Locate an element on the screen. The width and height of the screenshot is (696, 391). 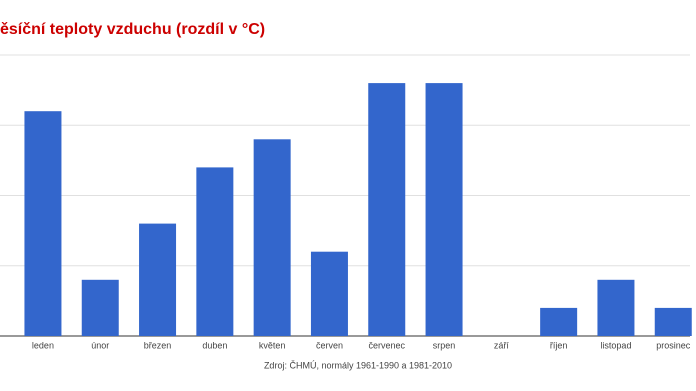
x-tick-label: duben is located at coordinates (214, 345).